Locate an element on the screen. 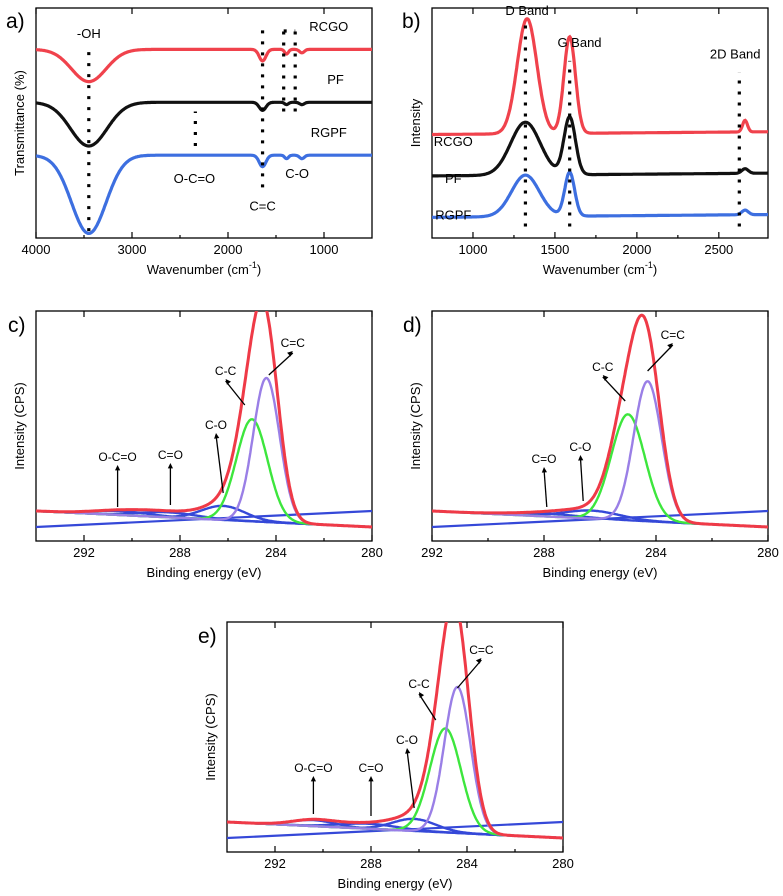 Image resolution: width=783 pixels, height=896 pixels. annotation-label: D Band is located at coordinates (526, 10).